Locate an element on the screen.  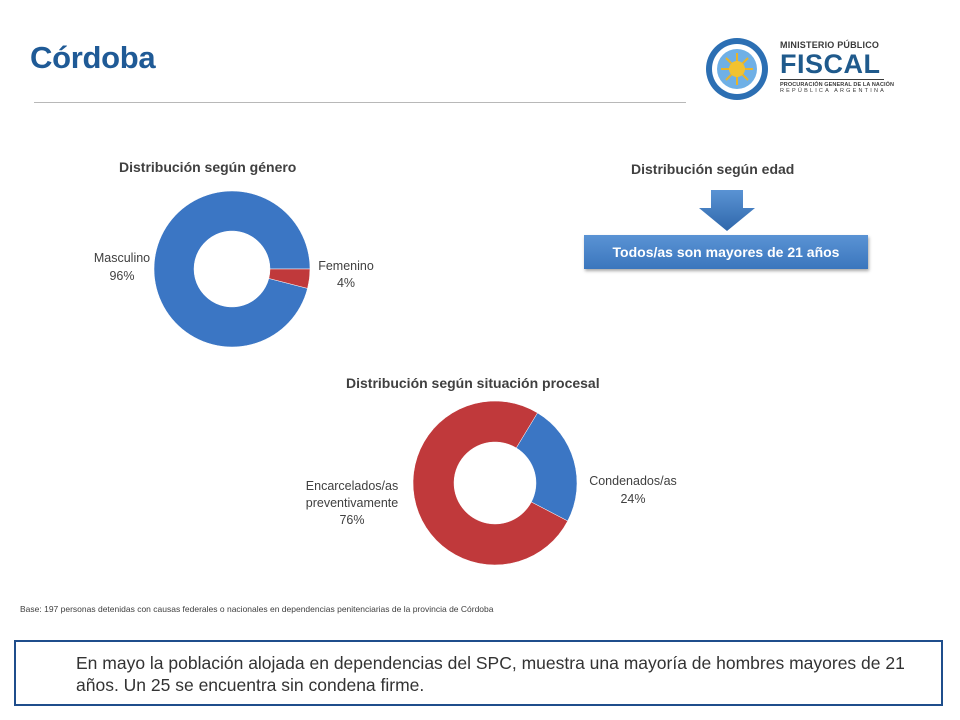
donut-slice-encarcelados-as-preventivamente is located at coordinates (490, 483).